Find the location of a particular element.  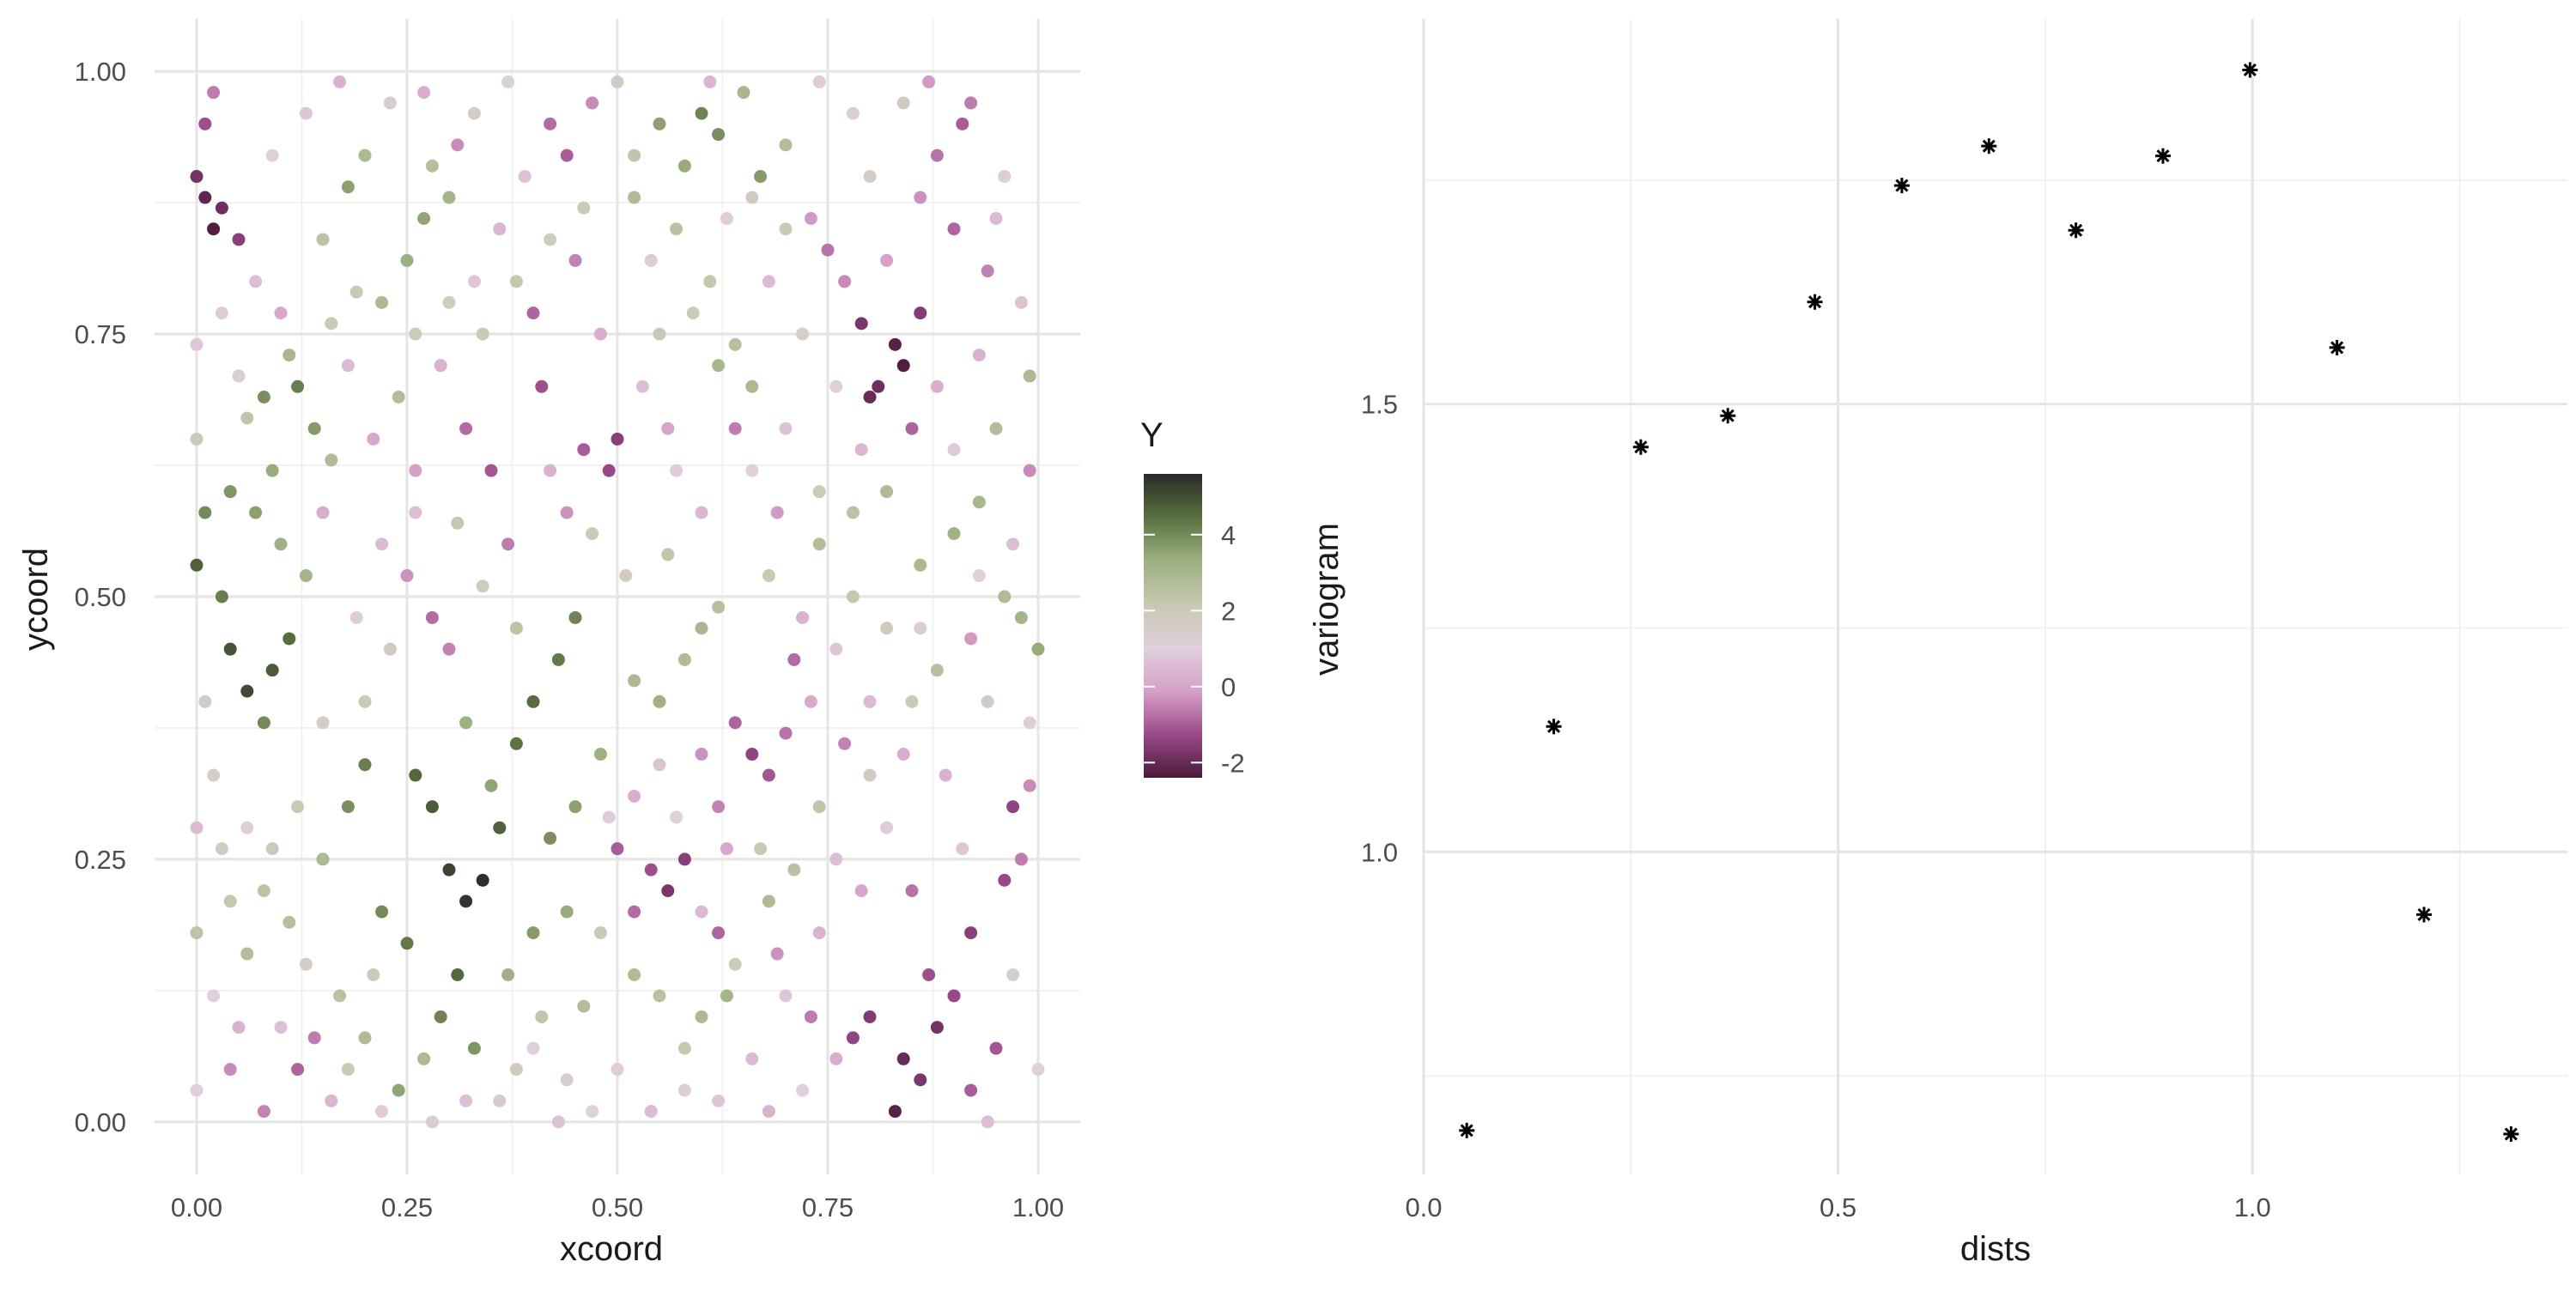

variogram-y-tick-label: 1.5 is located at coordinates (1379, 405).